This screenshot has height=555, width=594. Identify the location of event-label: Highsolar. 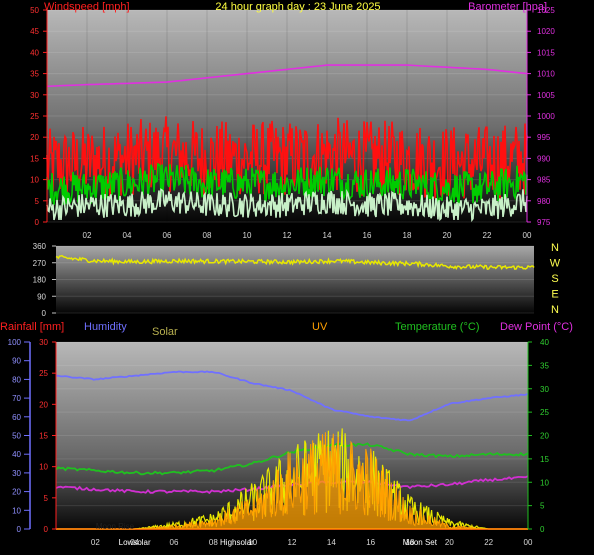
(237, 542).